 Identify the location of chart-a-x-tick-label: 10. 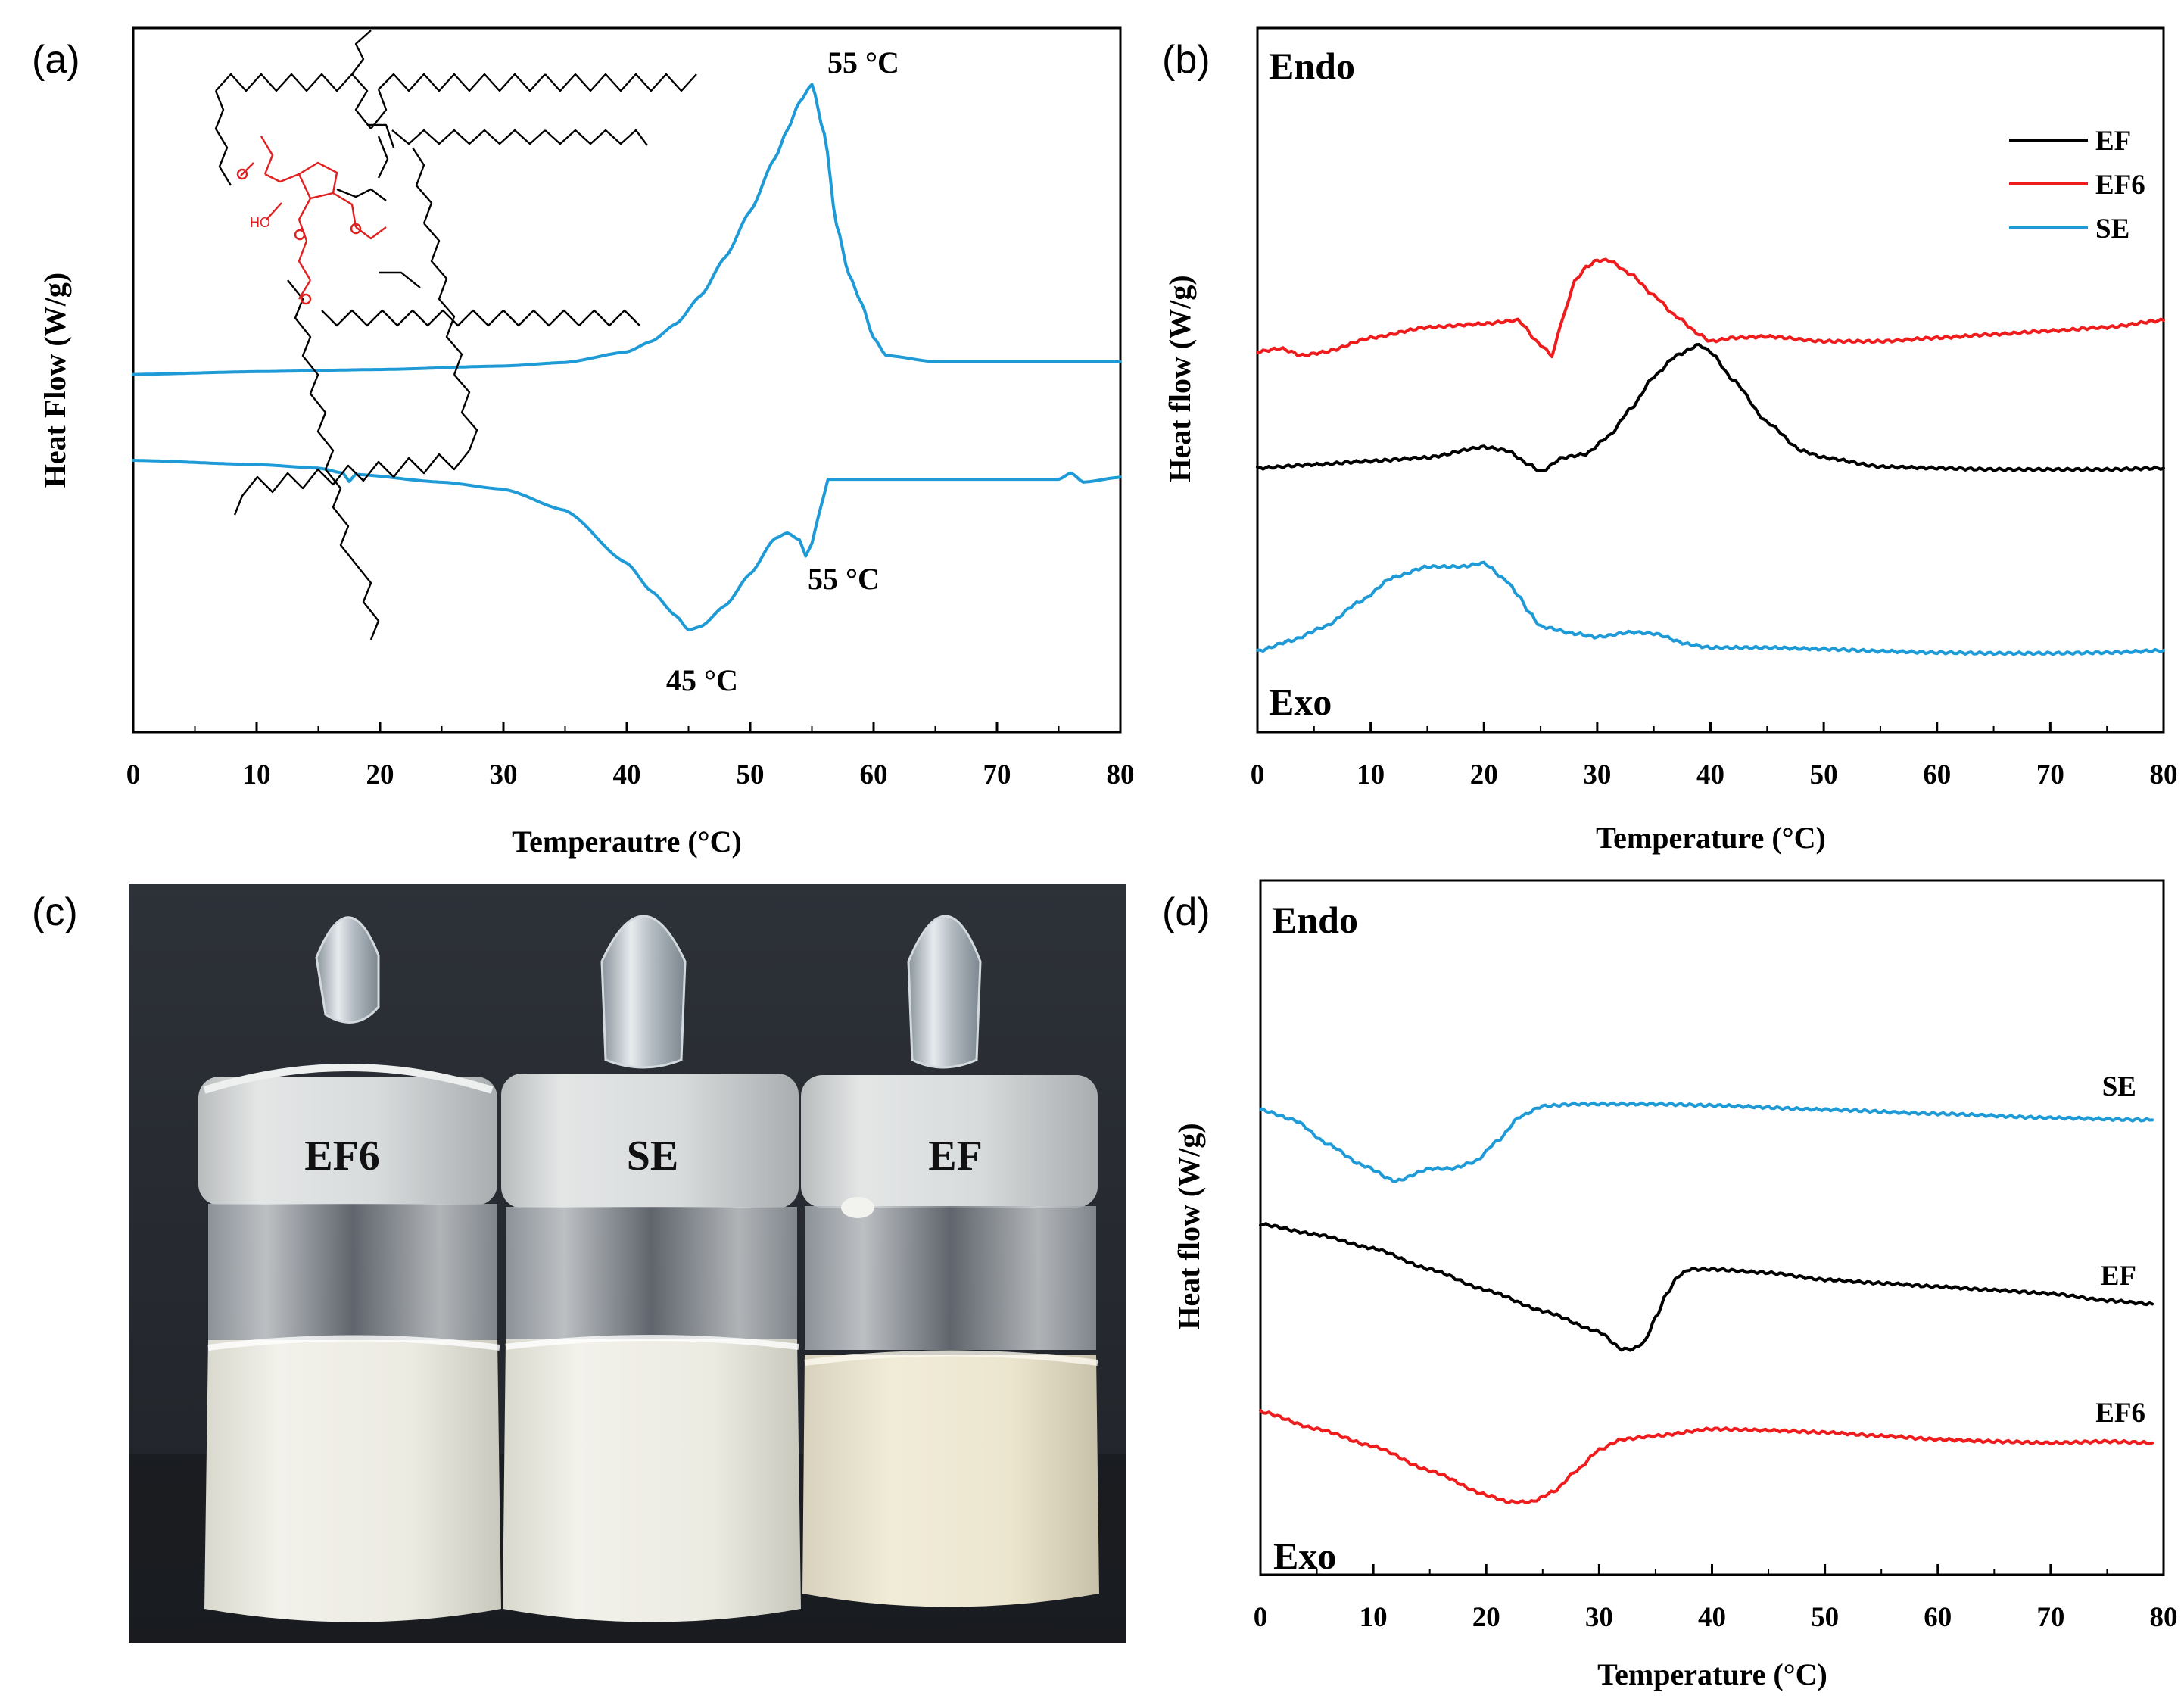
(257, 774).